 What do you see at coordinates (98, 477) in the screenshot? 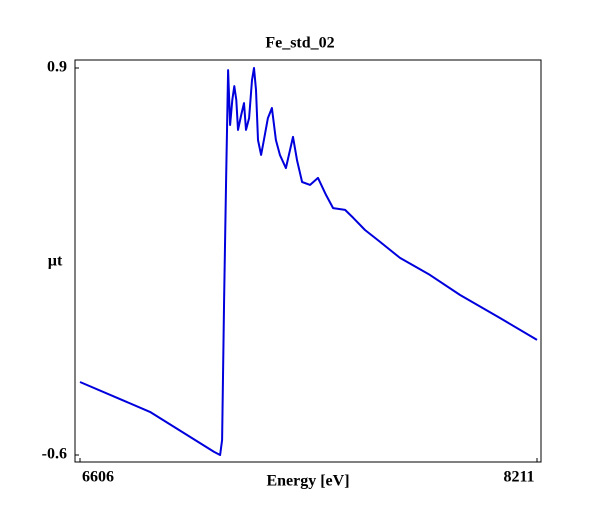
I see `x-tick-label: 6606` at bounding box center [98, 477].